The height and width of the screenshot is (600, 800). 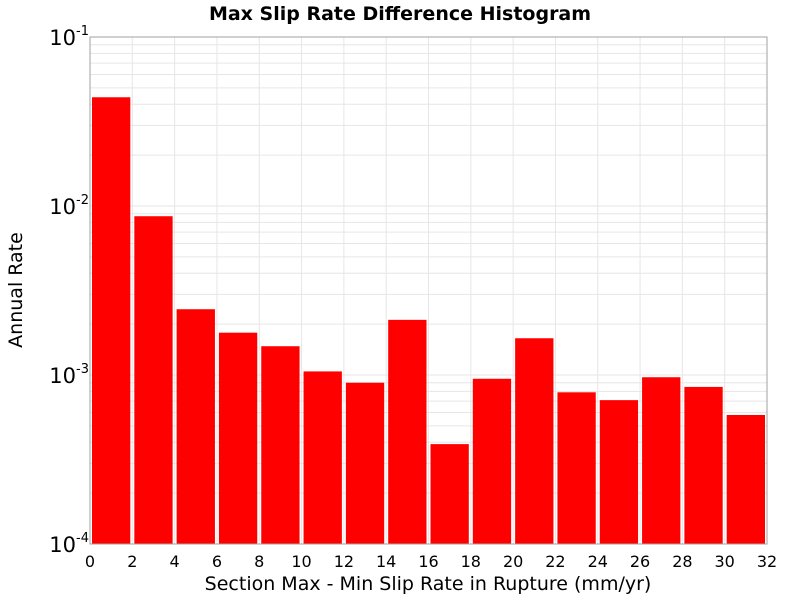 What do you see at coordinates (69, 375) in the screenshot?
I see `y-tick-label: 10⁻³` at bounding box center [69, 375].